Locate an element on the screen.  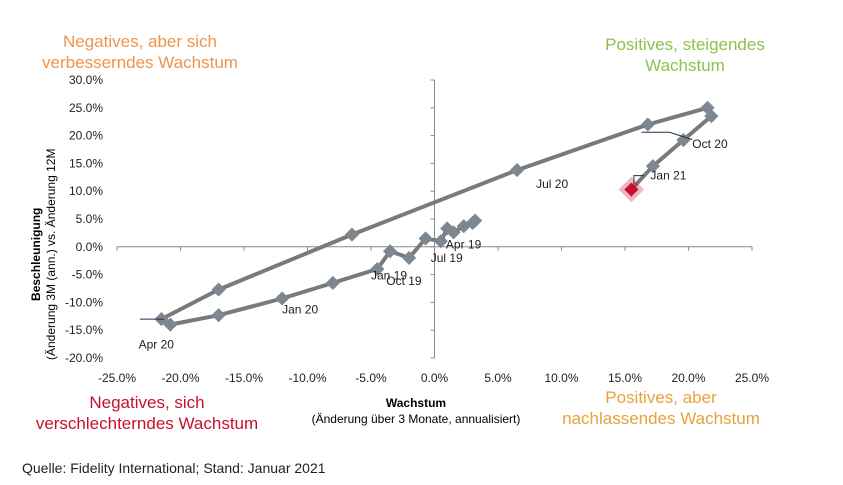
x-tick-label: 5.0% is located at coordinates (498, 378).